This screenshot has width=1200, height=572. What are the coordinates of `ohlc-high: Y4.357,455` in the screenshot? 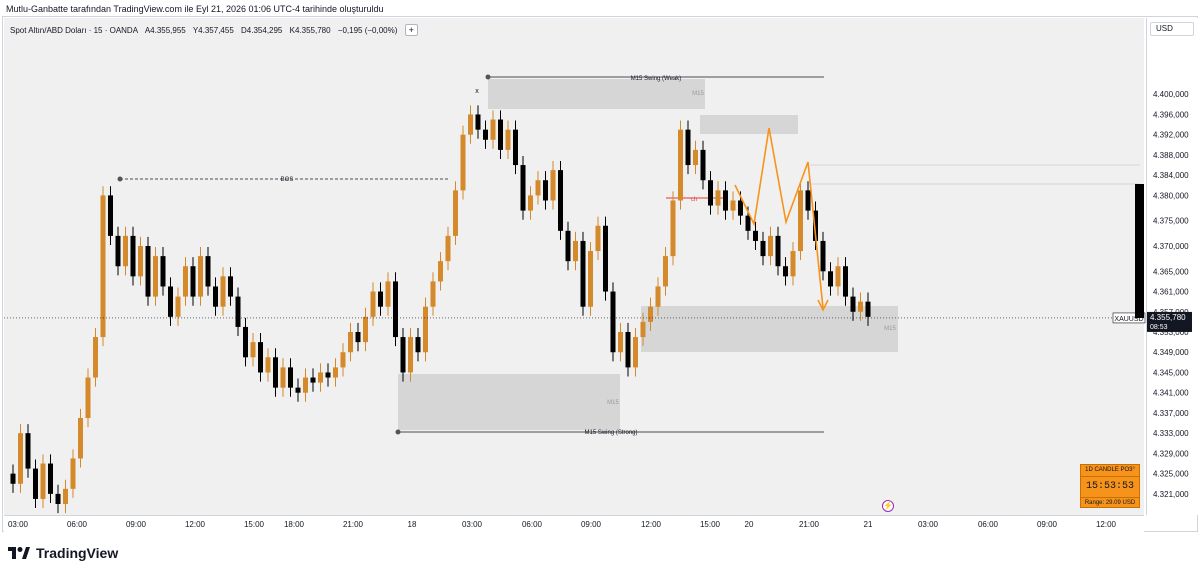 It's located at (213, 30).